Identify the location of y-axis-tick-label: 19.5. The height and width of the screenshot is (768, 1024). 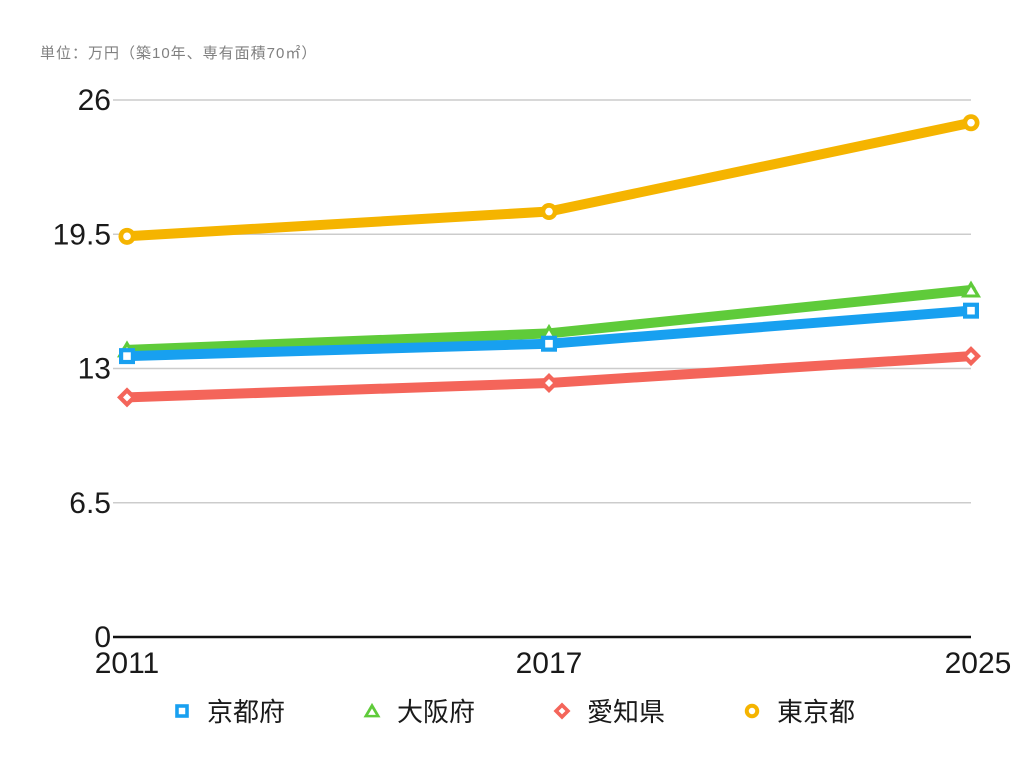
(82, 234).